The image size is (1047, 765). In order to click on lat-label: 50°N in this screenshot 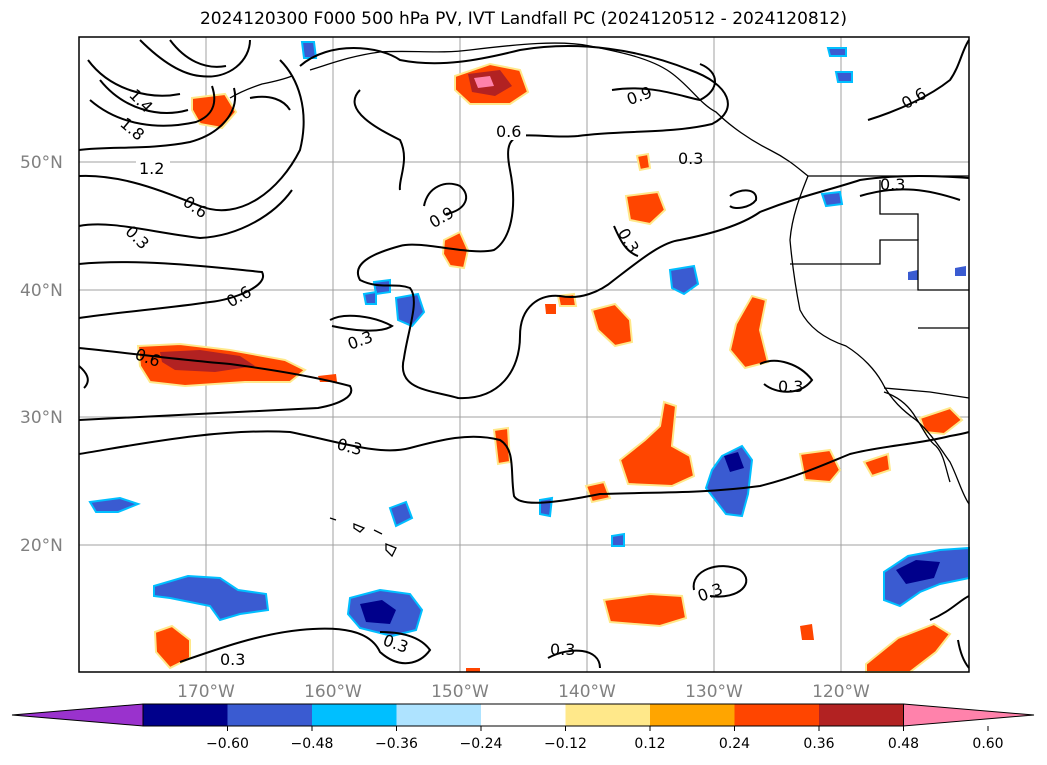, I will do `click(41, 163)`.